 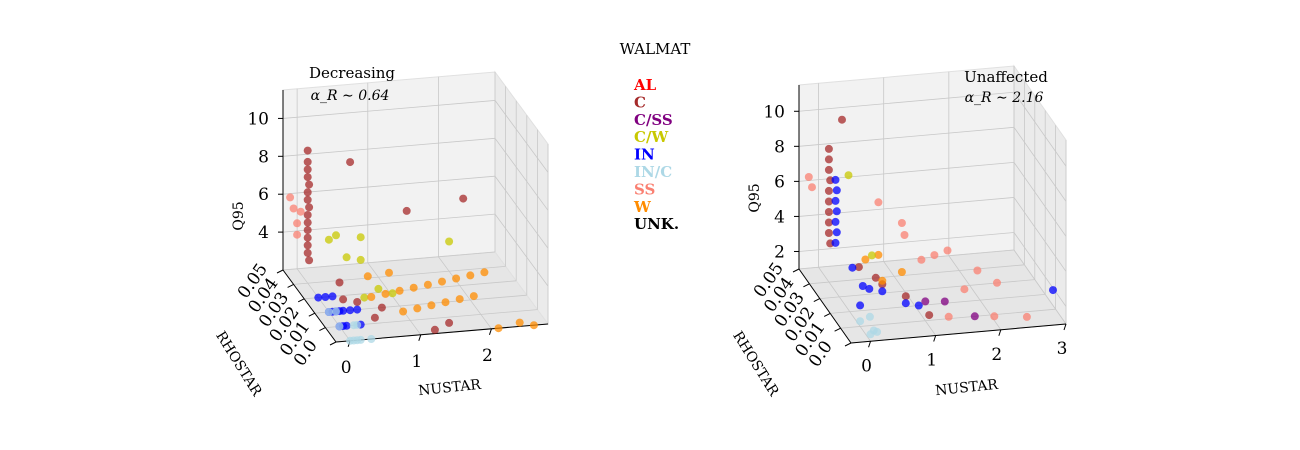 I want to click on legend-entry: C, so click(x=640, y=102).